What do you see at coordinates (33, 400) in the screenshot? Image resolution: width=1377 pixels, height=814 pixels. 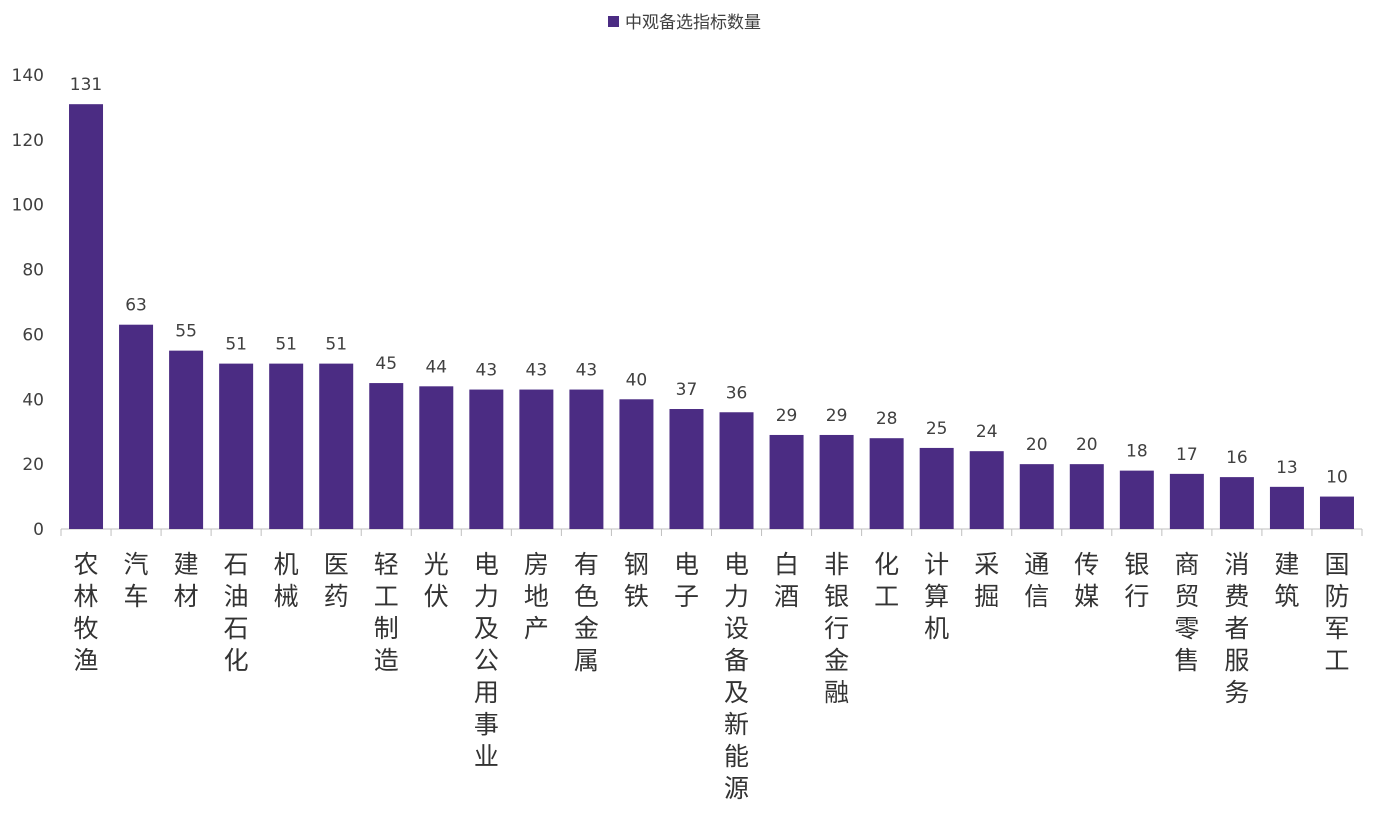 I see `y-tick-label: 40` at bounding box center [33, 400].